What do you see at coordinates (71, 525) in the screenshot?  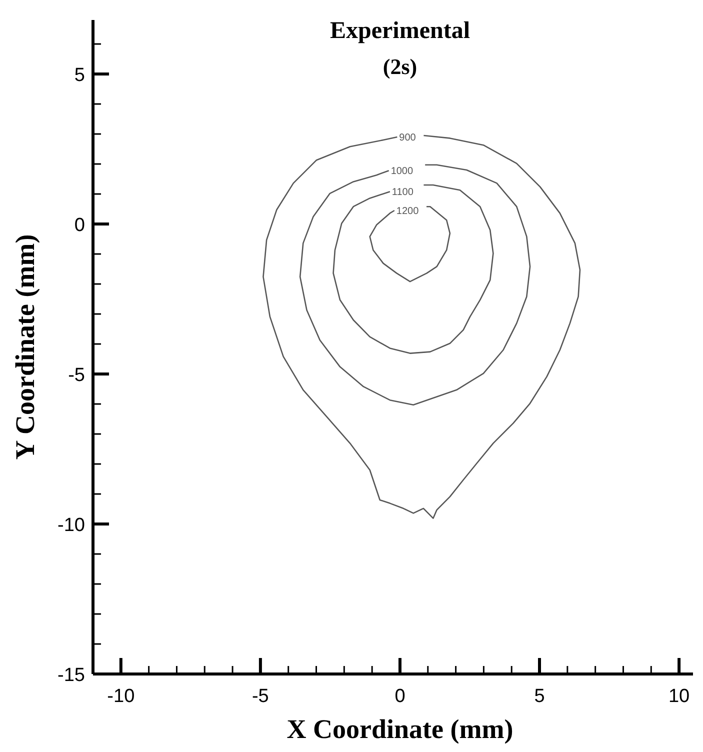 I see `y-tick-label: -10` at bounding box center [71, 525].